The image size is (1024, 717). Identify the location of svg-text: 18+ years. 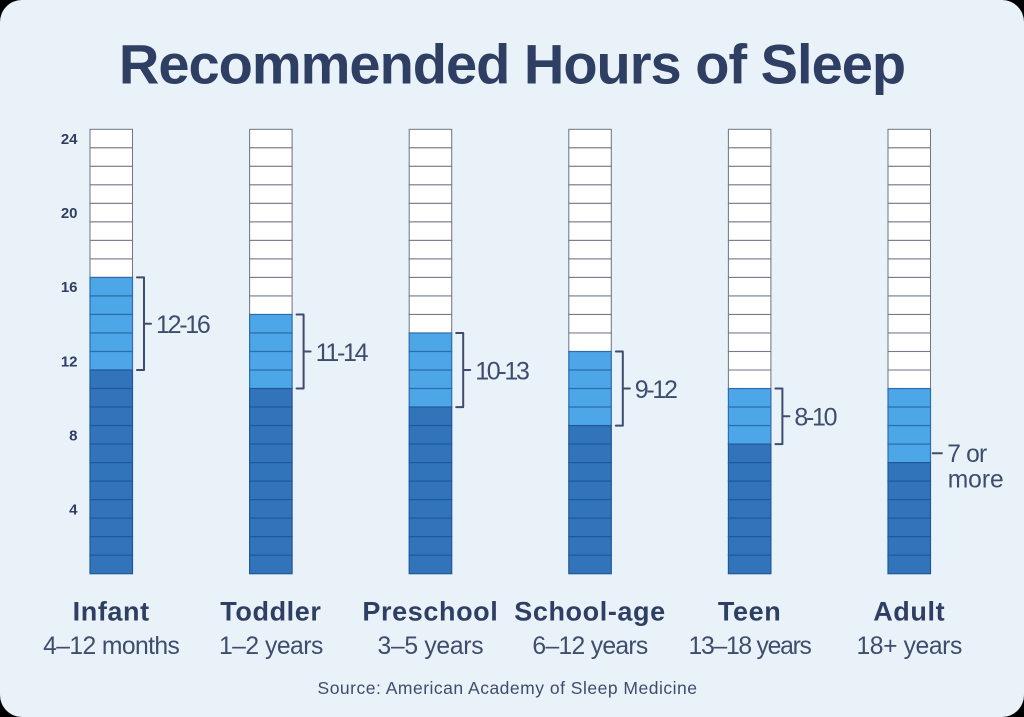
(909, 646).